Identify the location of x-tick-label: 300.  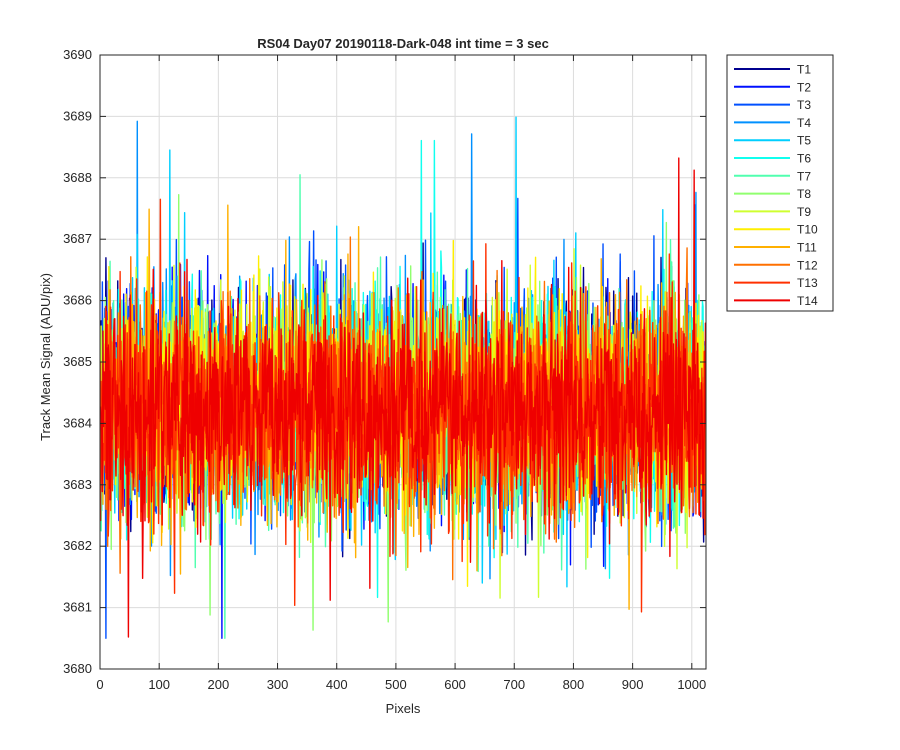
(278, 684).